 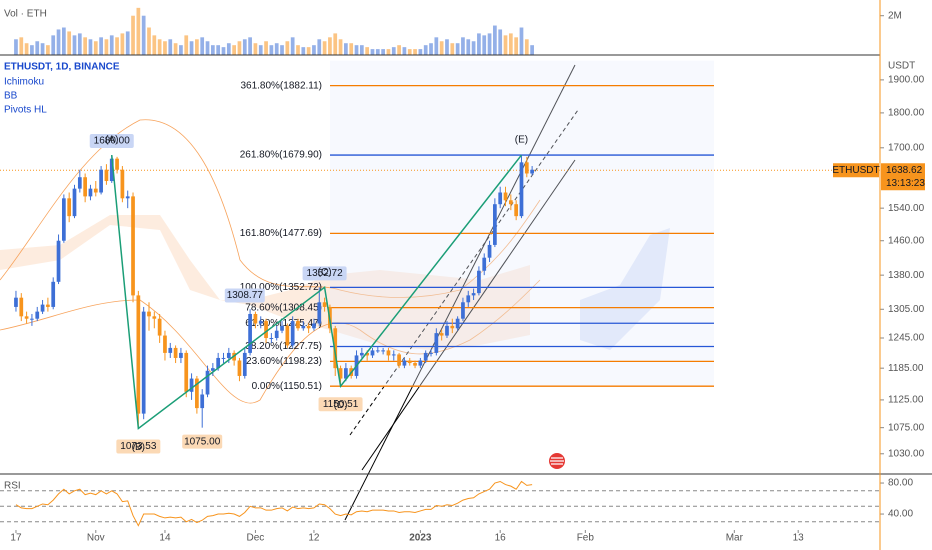 I want to click on fib-label: 61.80%(1275.47), so click(x=283, y=323).